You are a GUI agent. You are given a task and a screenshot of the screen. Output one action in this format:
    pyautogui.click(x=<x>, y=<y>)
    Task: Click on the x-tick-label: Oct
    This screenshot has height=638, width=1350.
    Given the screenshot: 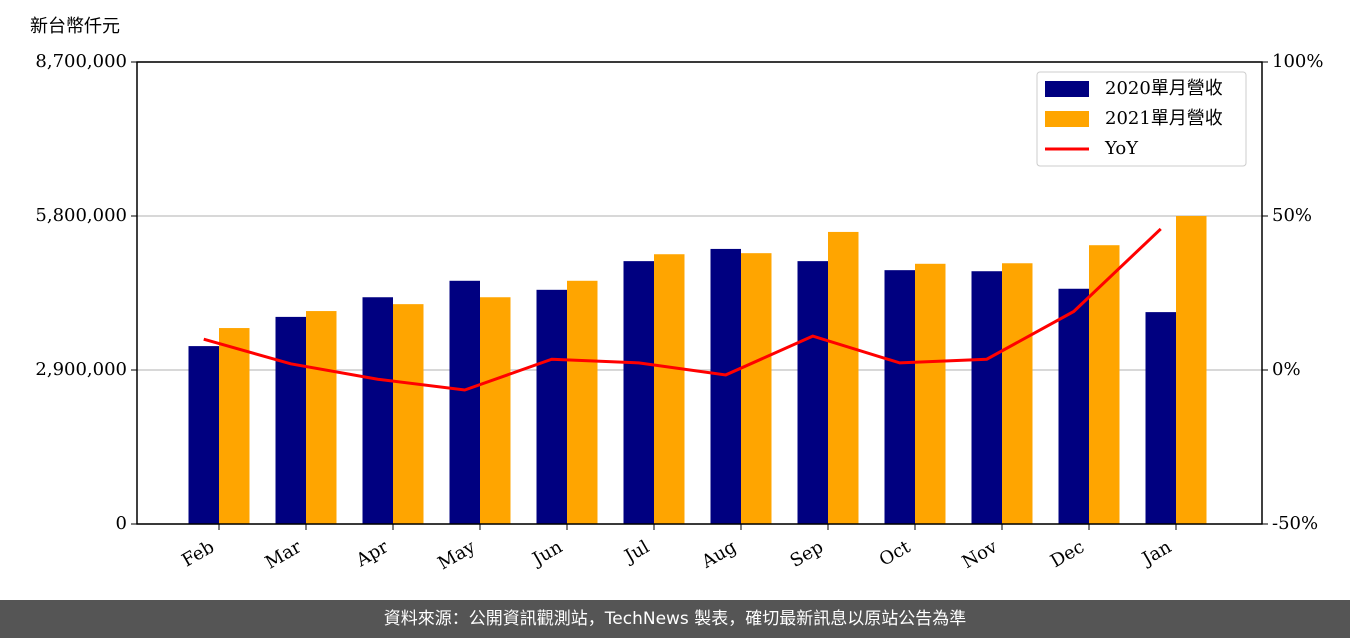 What is the action you would take?
    pyautogui.click(x=895, y=553)
    